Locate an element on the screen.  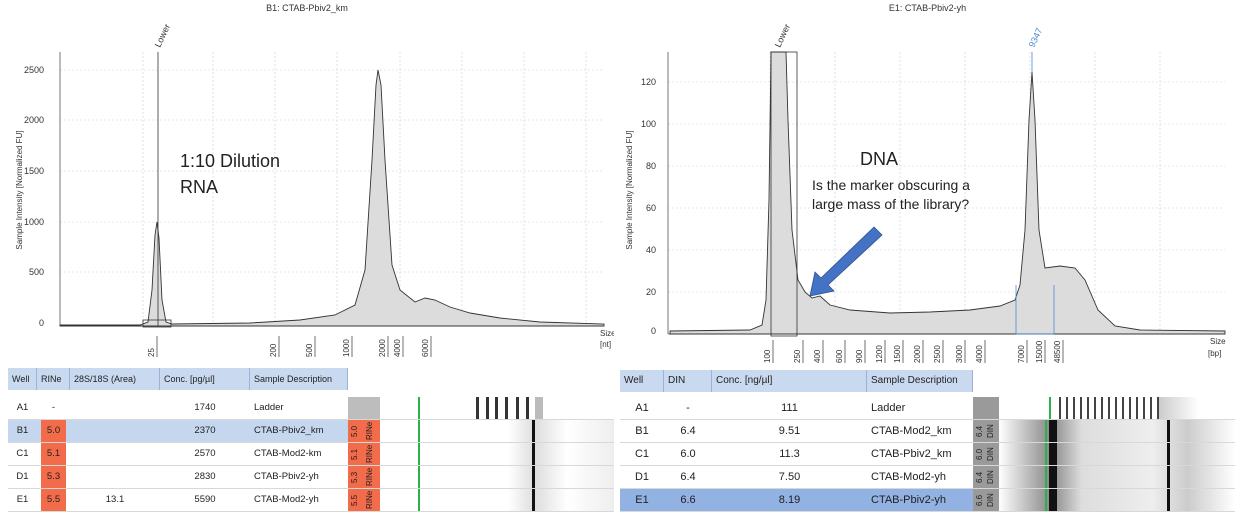
x-tick: 900 is located at coordinates (859, 356).